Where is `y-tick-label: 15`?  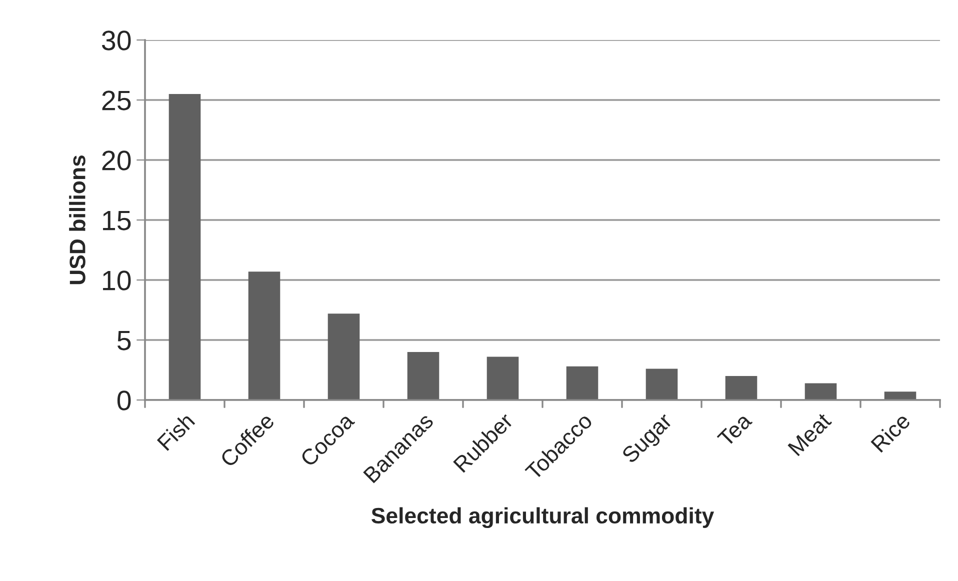 y-tick-label: 15 is located at coordinates (117, 220).